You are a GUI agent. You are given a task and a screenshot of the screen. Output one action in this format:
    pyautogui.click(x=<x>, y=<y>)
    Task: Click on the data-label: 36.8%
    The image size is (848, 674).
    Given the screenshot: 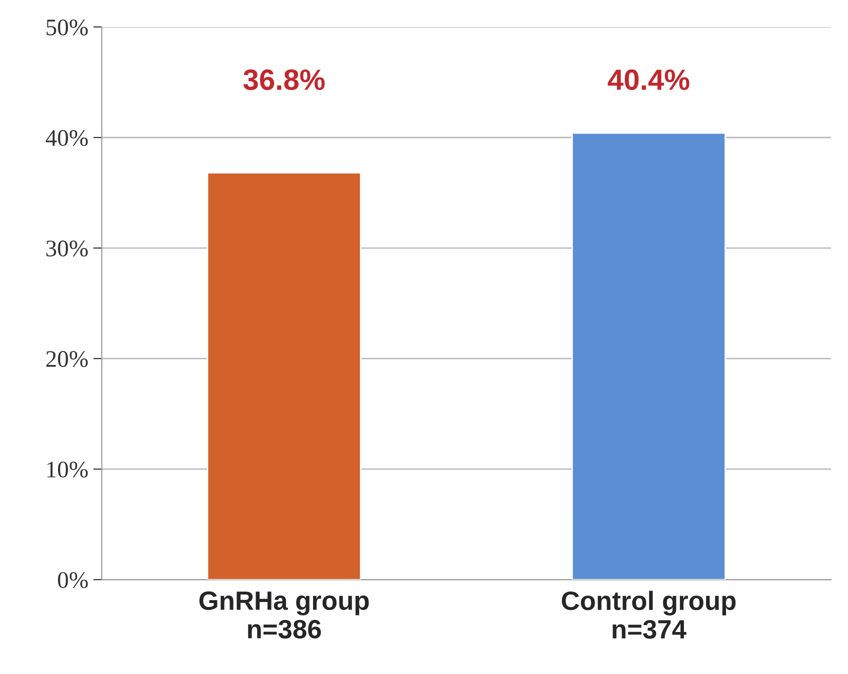 What is the action you would take?
    pyautogui.click(x=284, y=79)
    